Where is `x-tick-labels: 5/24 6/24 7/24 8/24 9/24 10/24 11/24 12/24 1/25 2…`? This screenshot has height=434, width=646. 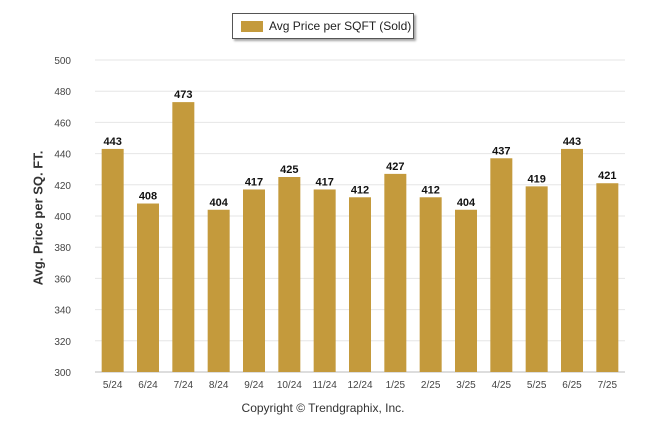
x-tick-labels: 5/24 6/24 7/24 8/24 9/24 10/24 11/24 12/24 1/25 2… is located at coordinates (360, 385).